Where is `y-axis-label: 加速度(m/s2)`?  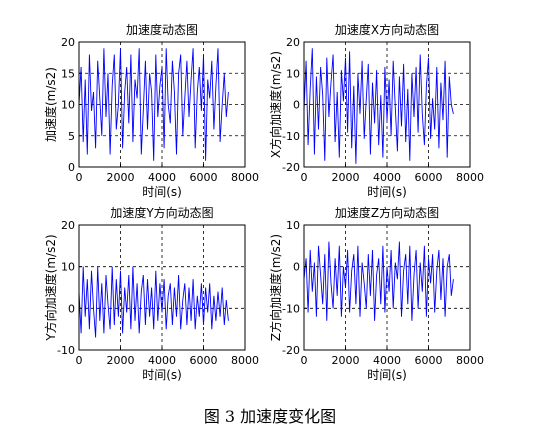
y-axis-label: 加速度(m/s2) is located at coordinates (50, 104).